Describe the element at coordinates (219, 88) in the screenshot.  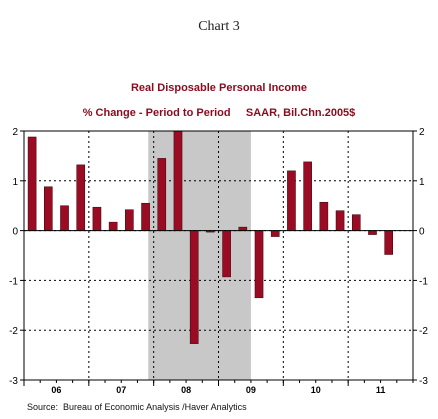
I see `chart-title: Real Disposable Personal Income` at that location.